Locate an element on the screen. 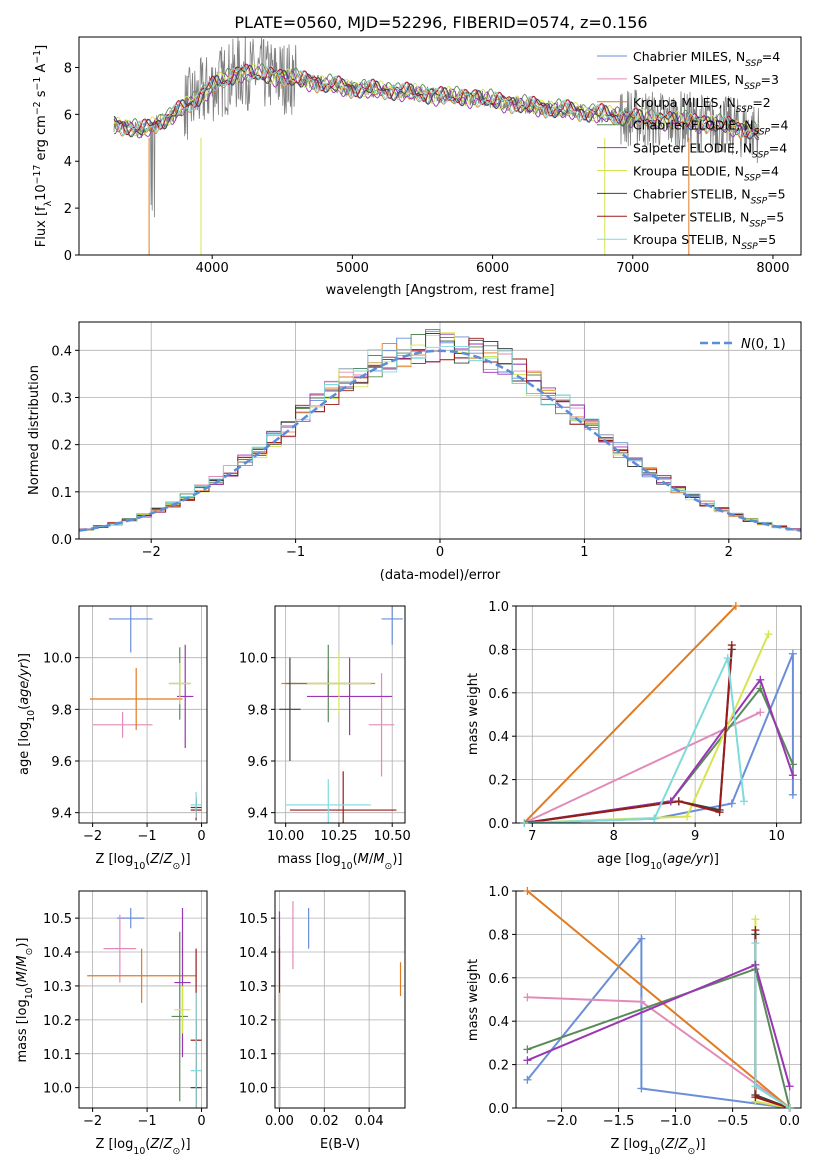 This screenshot has height=1170, width=819. x-tick-label: 7 is located at coordinates (532, 836).